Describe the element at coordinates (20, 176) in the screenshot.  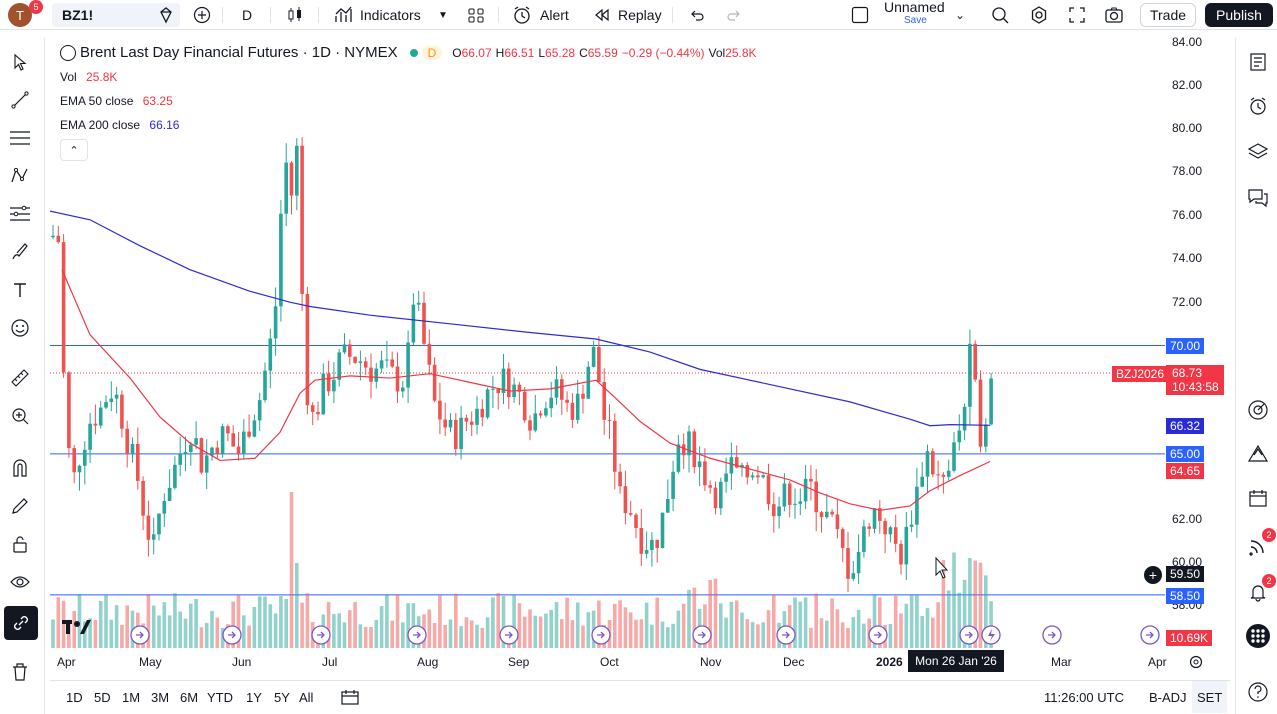
I see `pattern-icon` at that location.